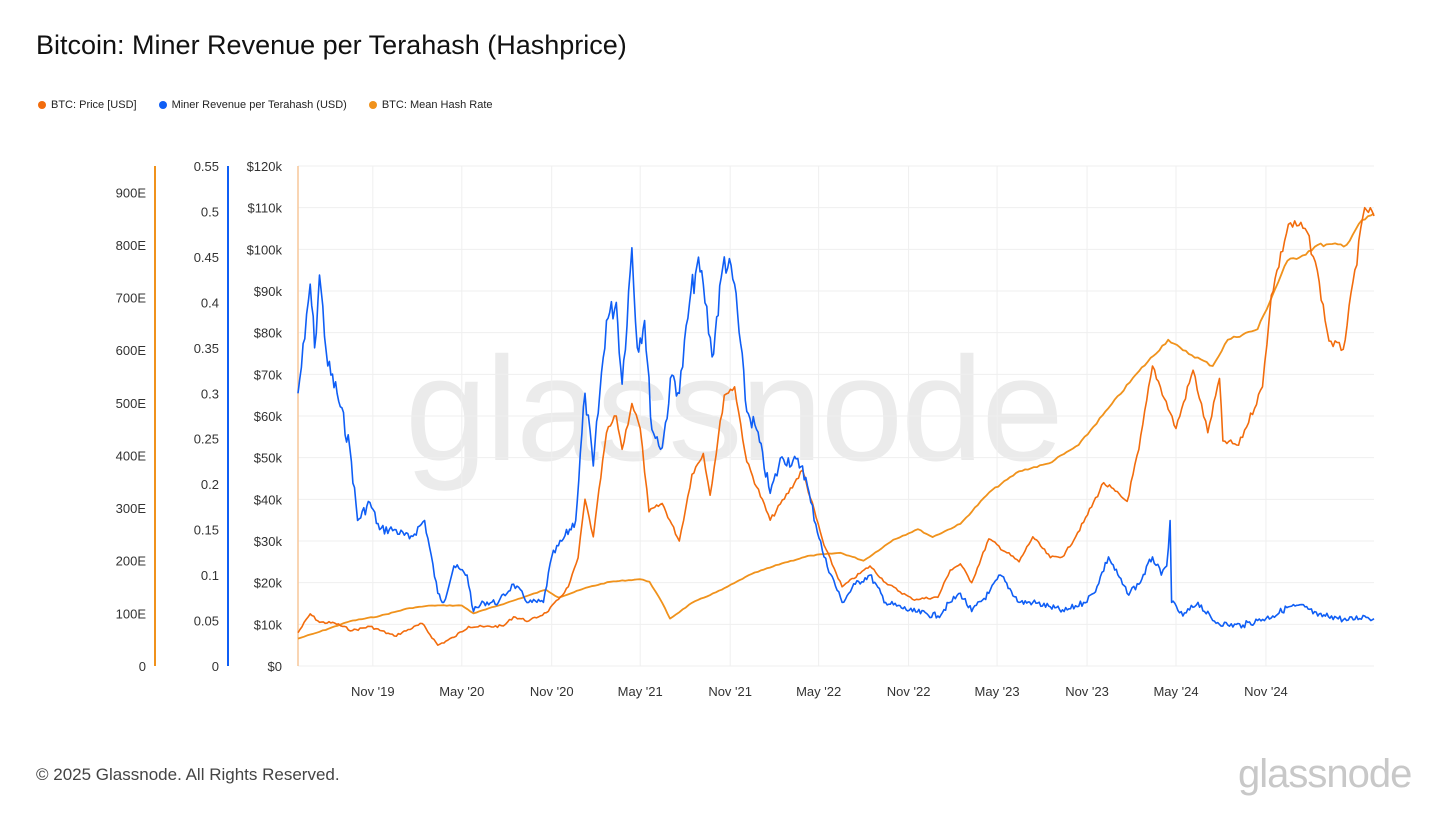 This screenshot has height=819, width=1456. What do you see at coordinates (1087, 691) in the screenshot?
I see `x-tick-label: Nov '23` at bounding box center [1087, 691].